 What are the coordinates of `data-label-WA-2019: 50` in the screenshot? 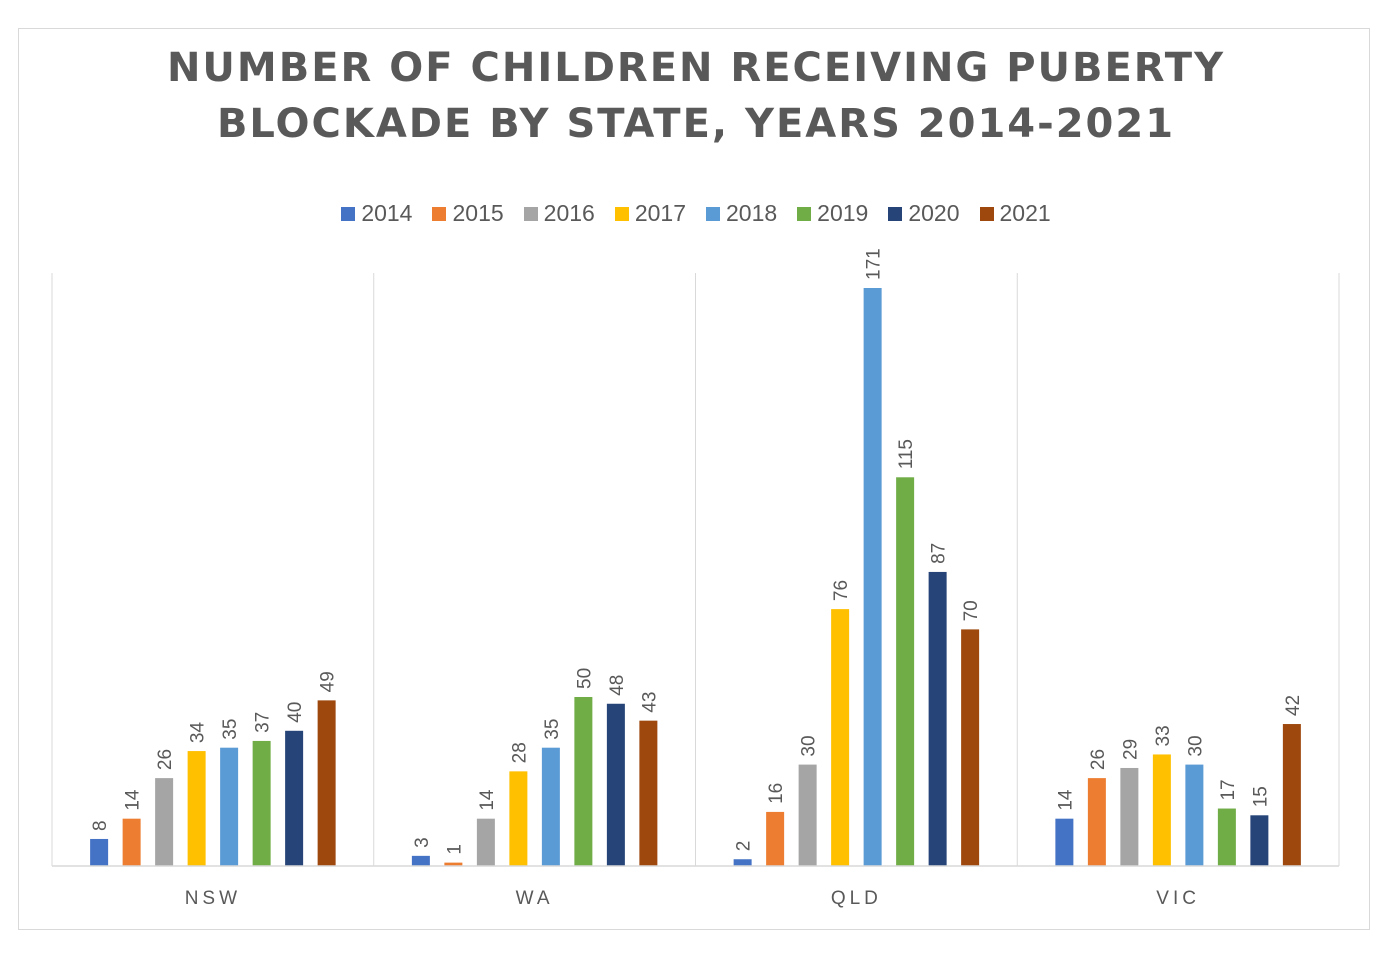 It's located at (584, 678).